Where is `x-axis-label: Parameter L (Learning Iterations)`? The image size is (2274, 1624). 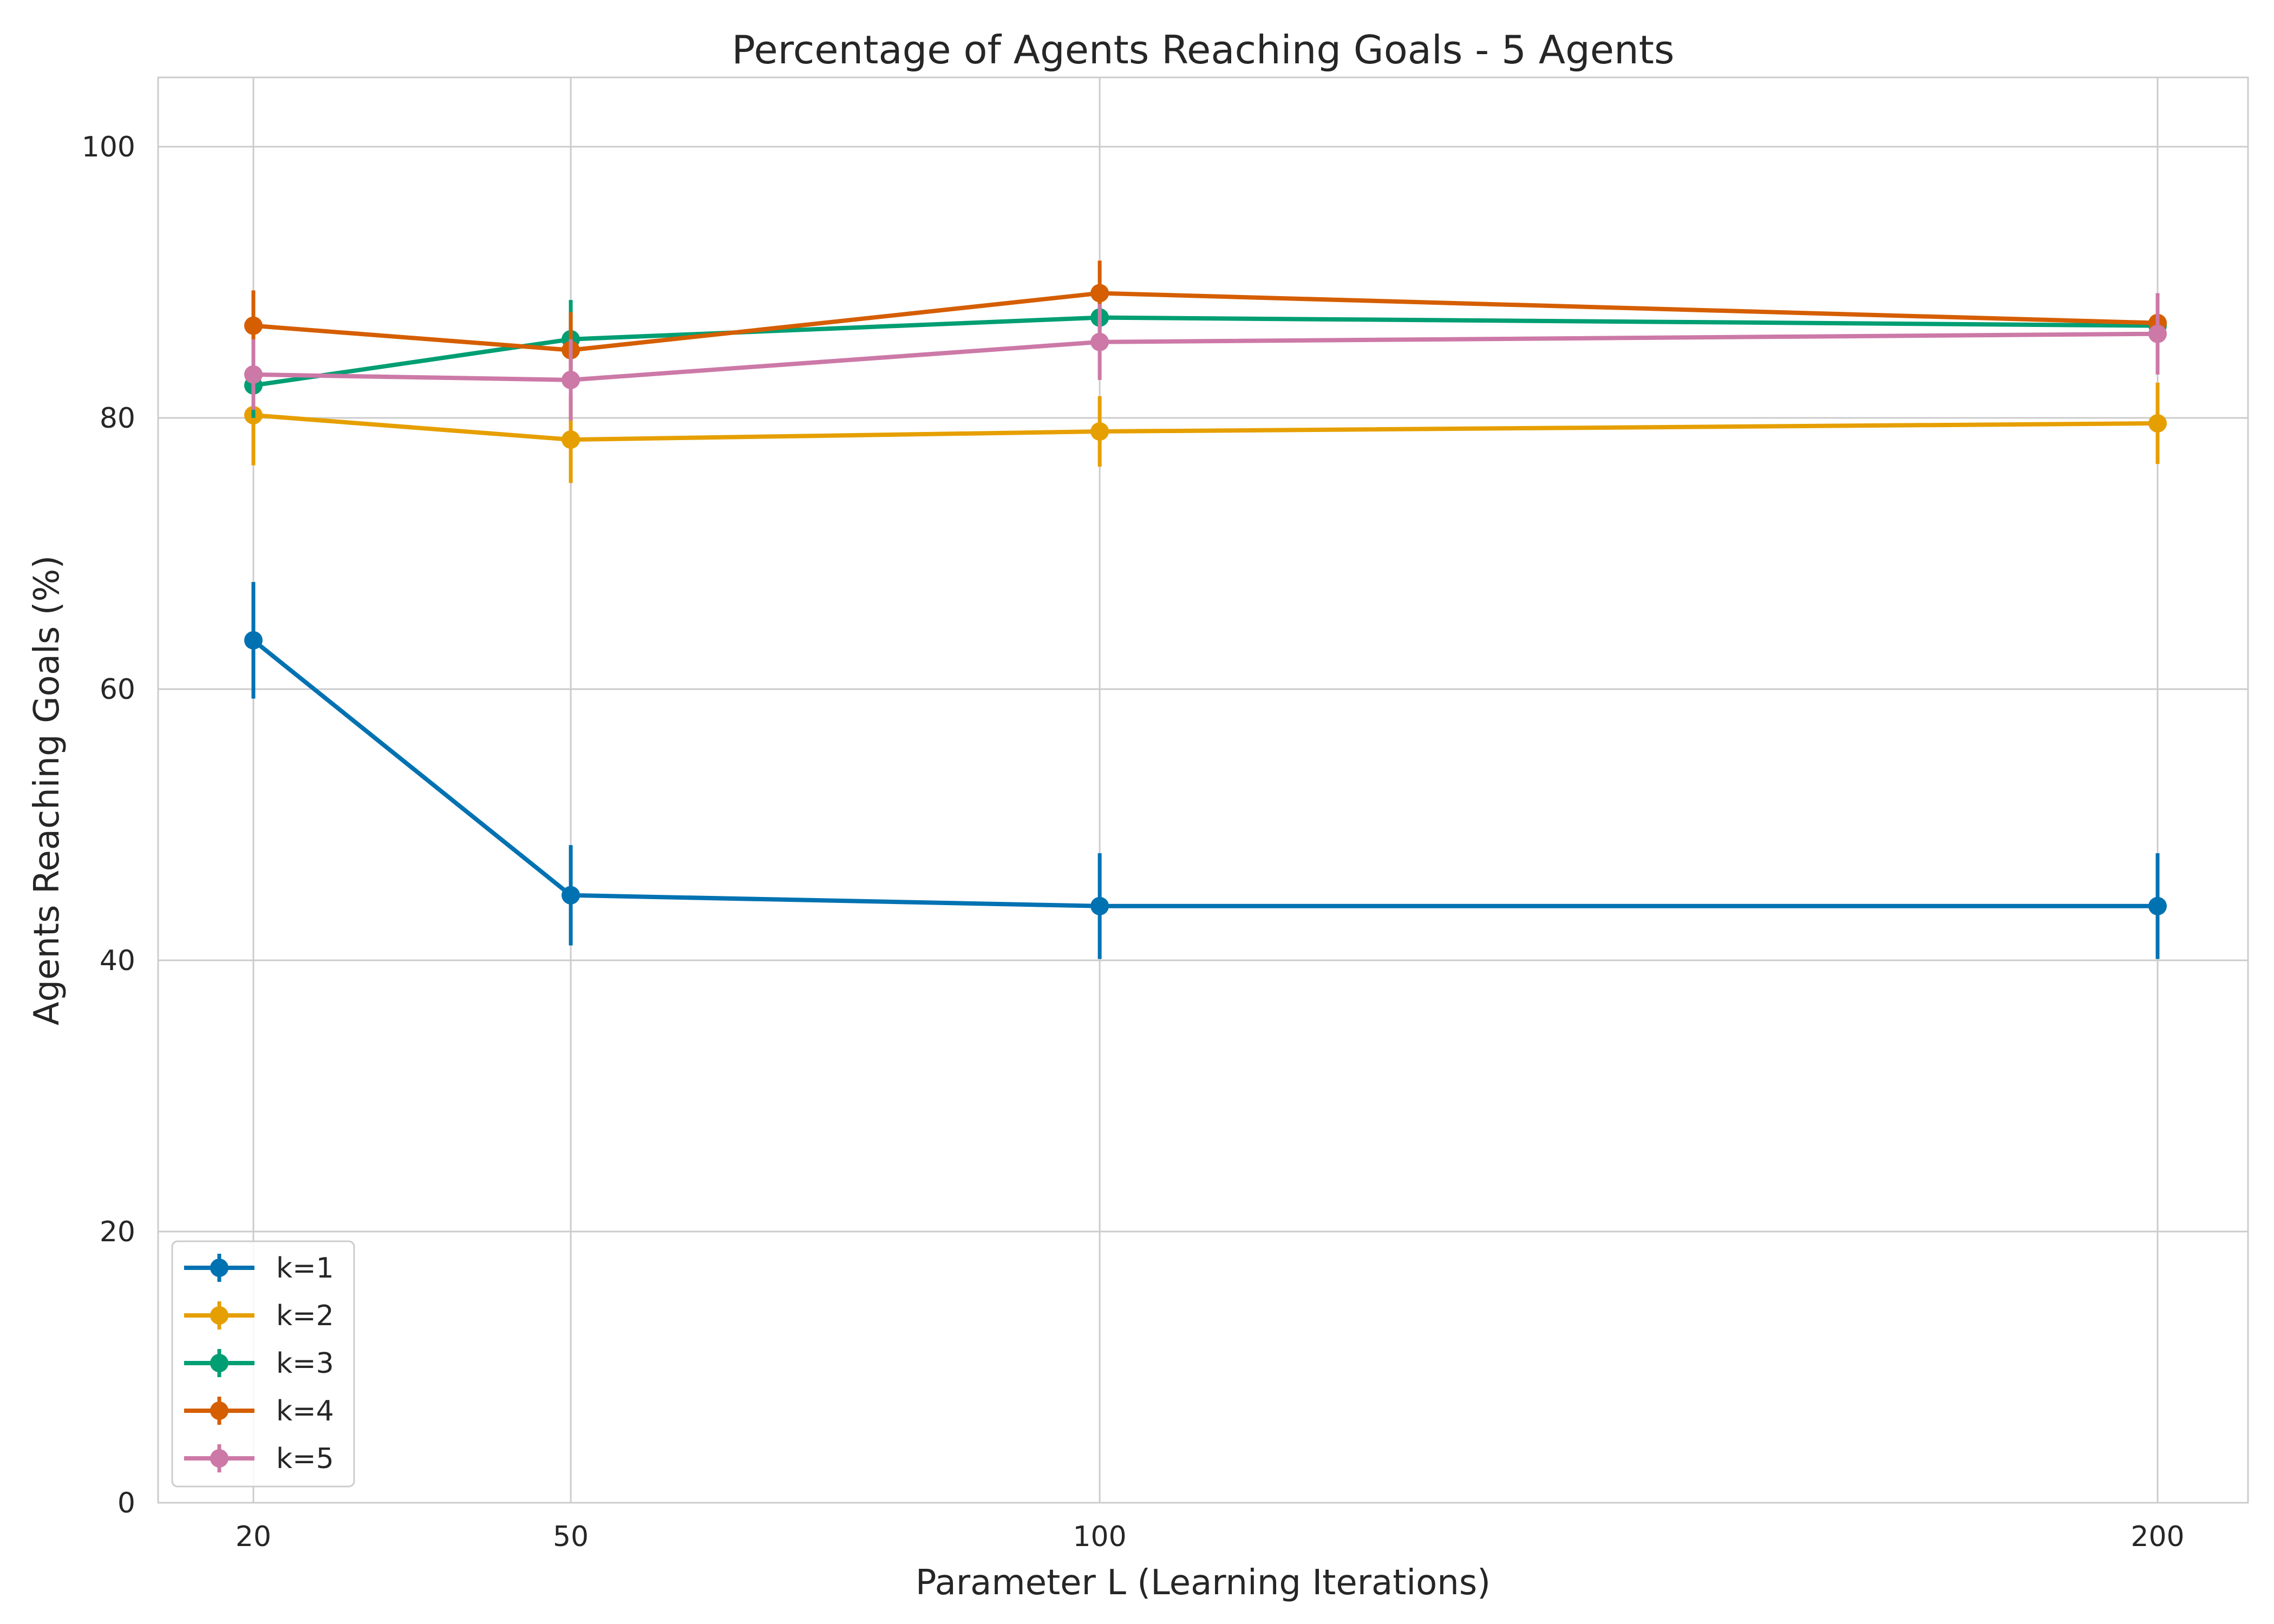
x-axis-label: Parameter L (Learning Iterations) is located at coordinates (1203, 1583).